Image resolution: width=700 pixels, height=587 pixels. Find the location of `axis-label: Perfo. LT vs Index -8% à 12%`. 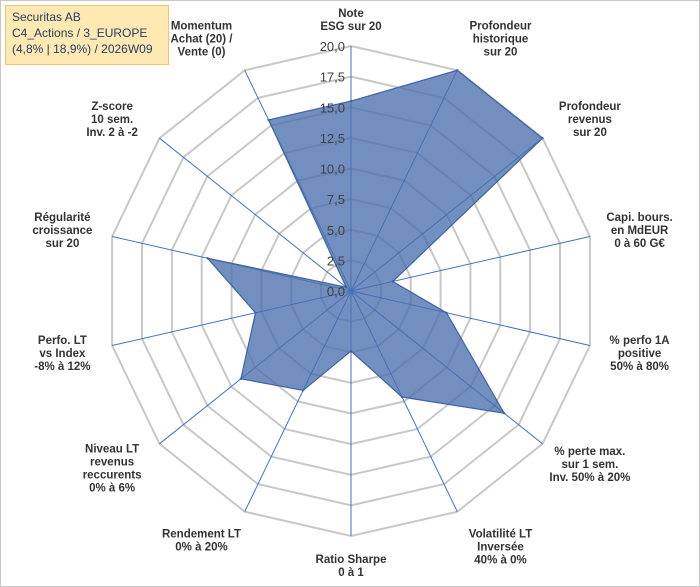

axis-label: Perfo. LT vs Index -8% à 12% is located at coordinates (62, 354).